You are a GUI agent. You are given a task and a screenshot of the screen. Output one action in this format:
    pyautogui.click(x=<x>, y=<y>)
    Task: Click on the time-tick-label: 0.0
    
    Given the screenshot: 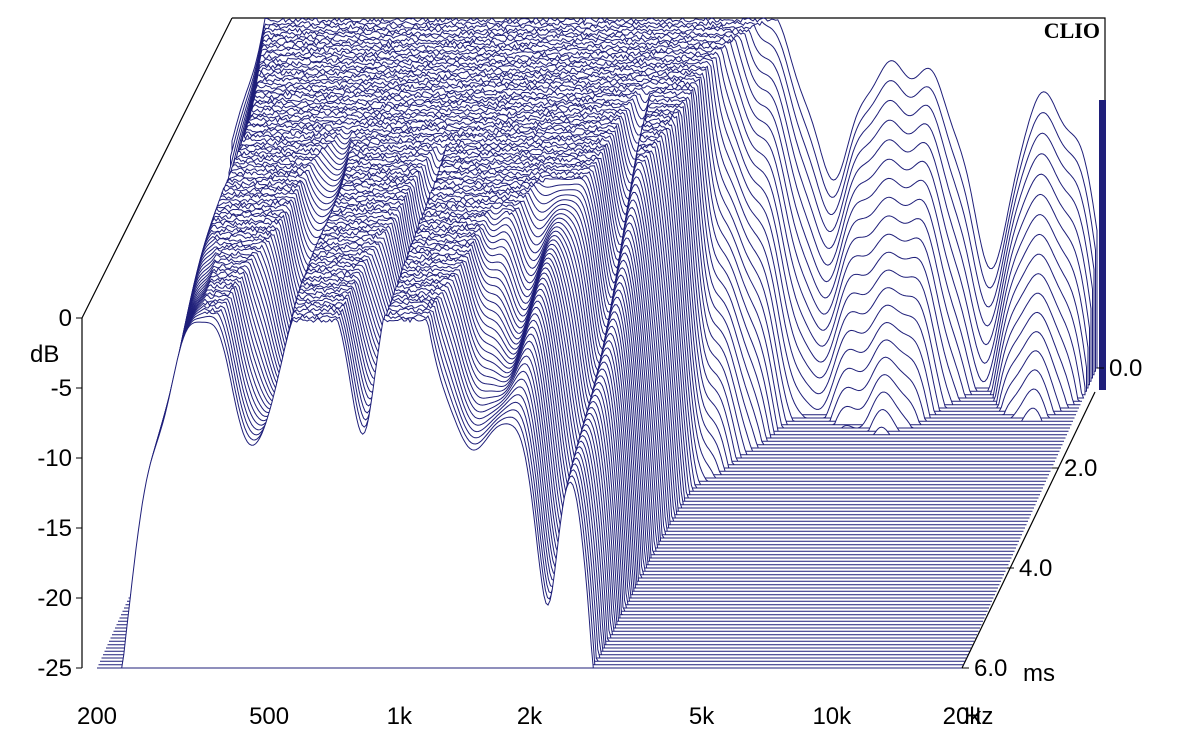 What is the action you would take?
    pyautogui.click(x=1125, y=368)
    